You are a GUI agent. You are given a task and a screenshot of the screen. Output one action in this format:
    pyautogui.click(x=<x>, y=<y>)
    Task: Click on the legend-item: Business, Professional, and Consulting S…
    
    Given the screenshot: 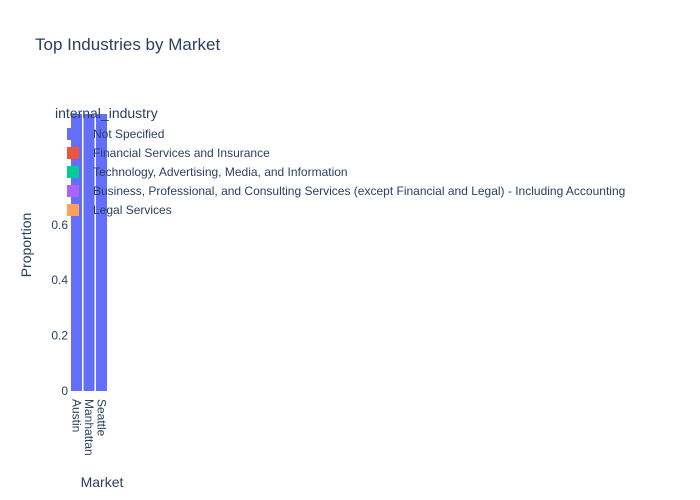 What is the action you would take?
    pyautogui.click(x=377, y=190)
    